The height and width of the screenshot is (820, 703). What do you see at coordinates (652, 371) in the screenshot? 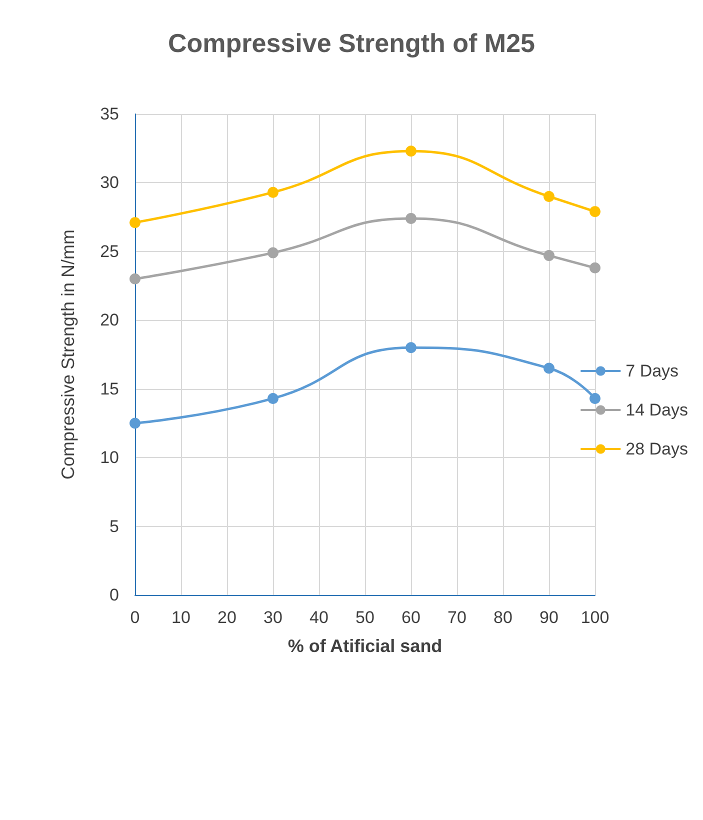
I see `legend-label: 7 Days` at bounding box center [652, 371].